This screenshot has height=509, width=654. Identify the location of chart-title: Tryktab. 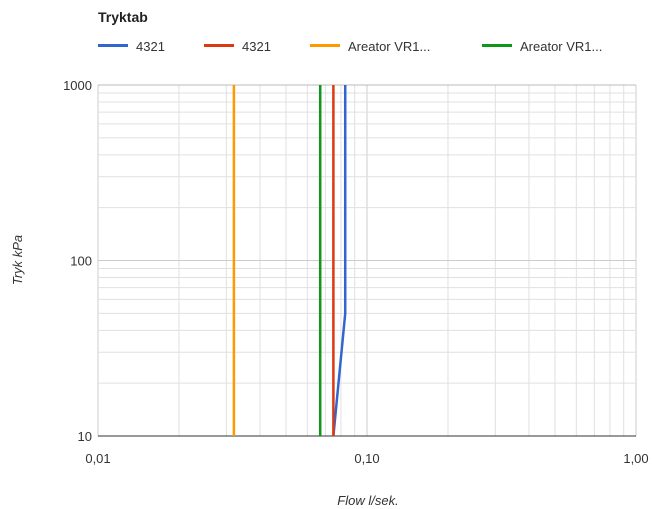
(123, 17).